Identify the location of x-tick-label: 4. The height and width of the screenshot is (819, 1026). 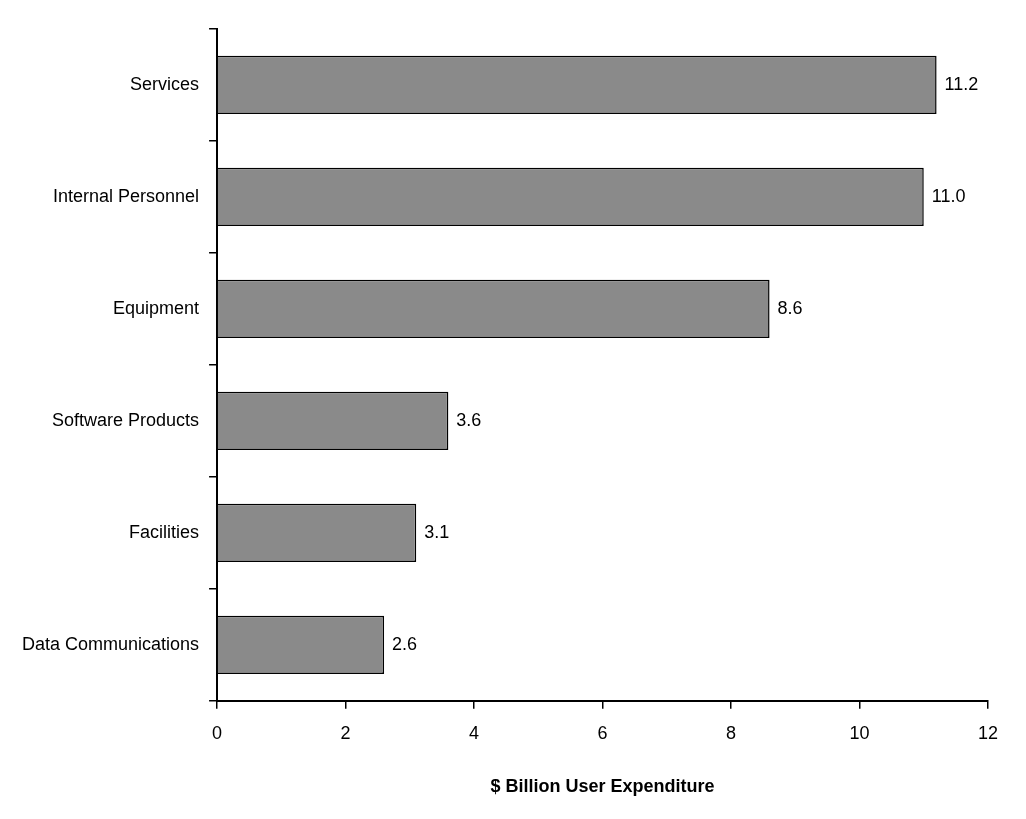
(474, 732).